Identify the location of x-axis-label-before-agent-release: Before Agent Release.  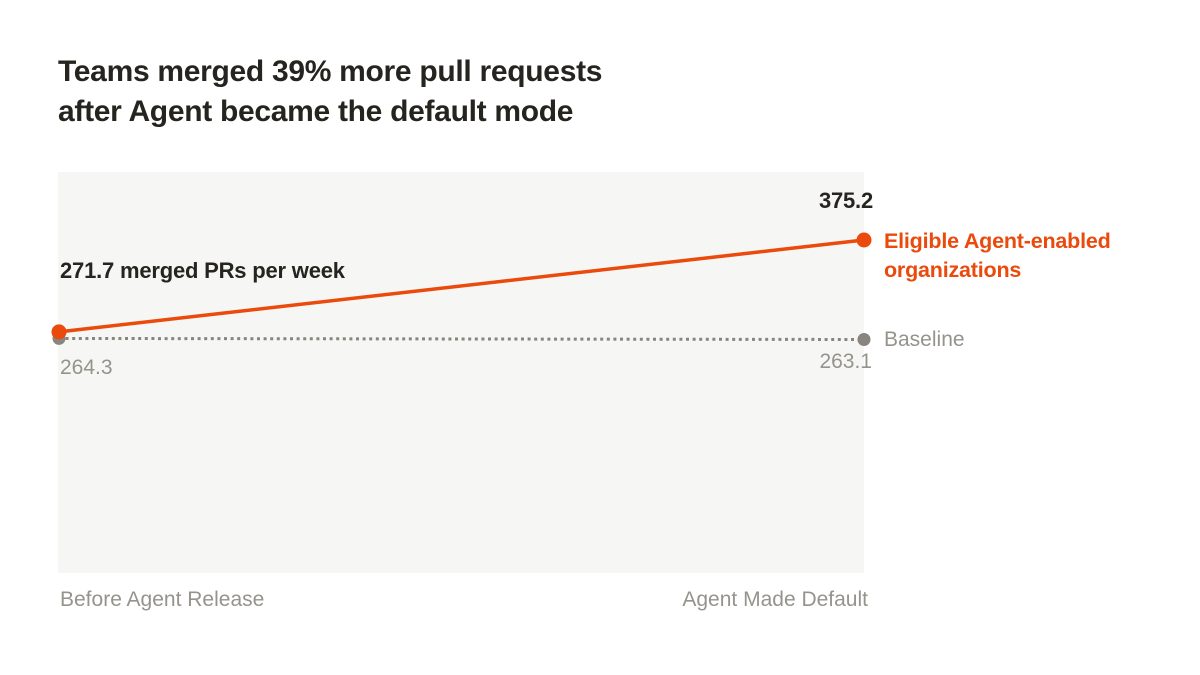
(162, 599).